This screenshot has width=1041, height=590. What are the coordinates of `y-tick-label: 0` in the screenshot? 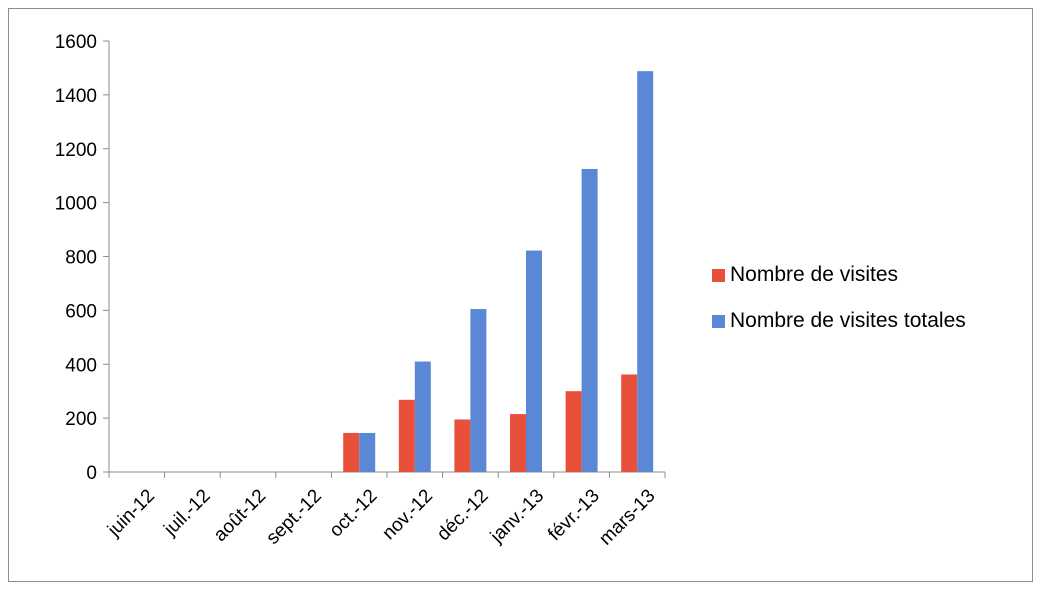 It's located at (91, 473).